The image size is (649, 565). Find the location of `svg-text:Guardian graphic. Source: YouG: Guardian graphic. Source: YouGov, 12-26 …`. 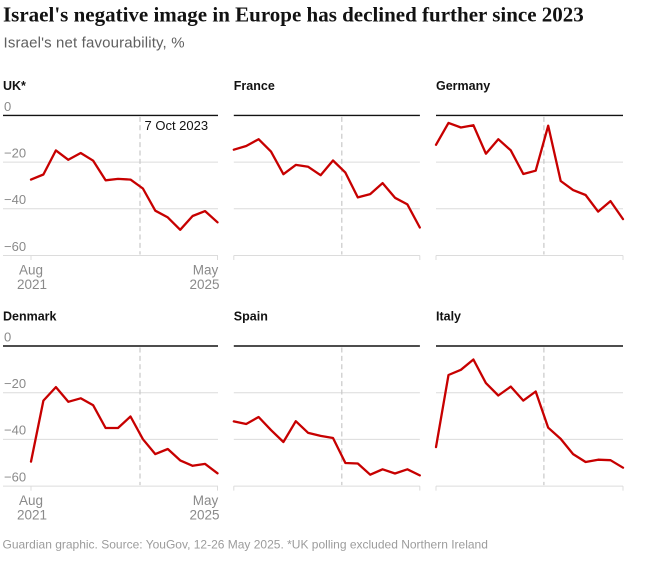

svg-text:Guardian graphic. Source: YouG: Guardian graphic. Source: YouGov, 12-26 … is located at coordinates (245, 545).